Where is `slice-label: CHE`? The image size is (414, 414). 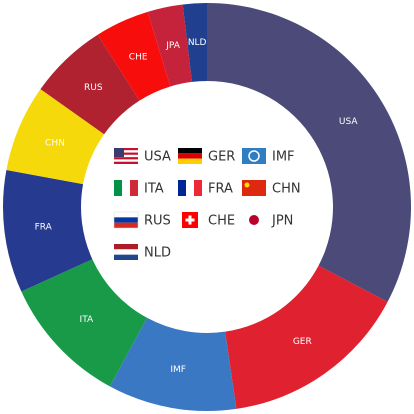
slice-label: CHE is located at coordinates (138, 58).